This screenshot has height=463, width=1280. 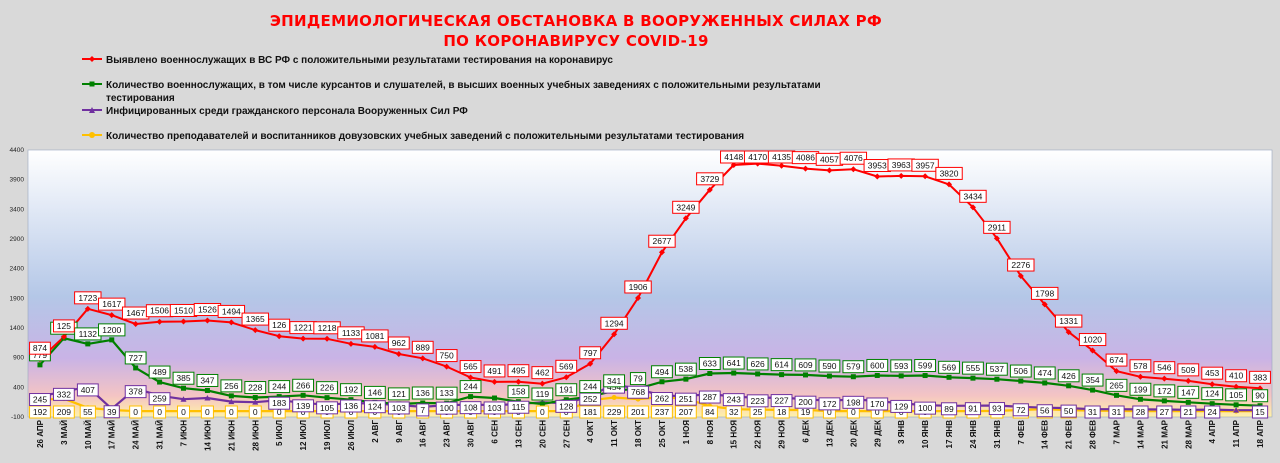 I want to click on data-label-box: 407, so click(x=87, y=390).